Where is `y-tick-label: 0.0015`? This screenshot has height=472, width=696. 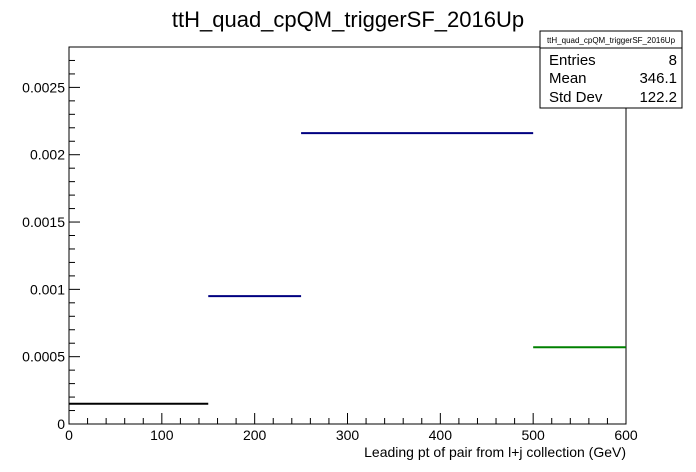 y-tick-label: 0.0015 is located at coordinates (43, 222).